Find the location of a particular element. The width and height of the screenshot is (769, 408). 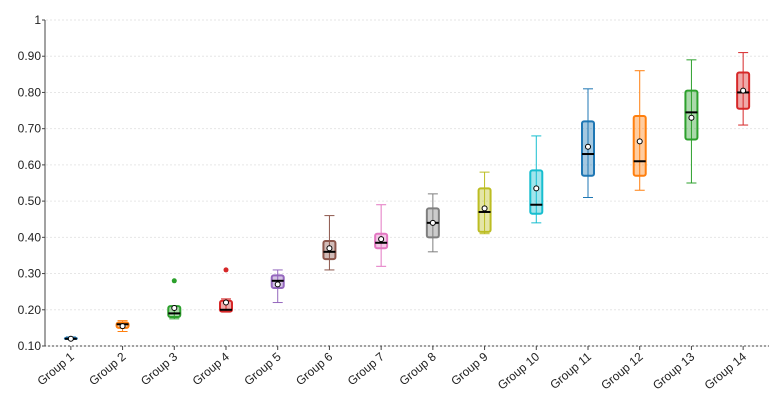

x-tick-label: Group 13 is located at coordinates (674, 370).